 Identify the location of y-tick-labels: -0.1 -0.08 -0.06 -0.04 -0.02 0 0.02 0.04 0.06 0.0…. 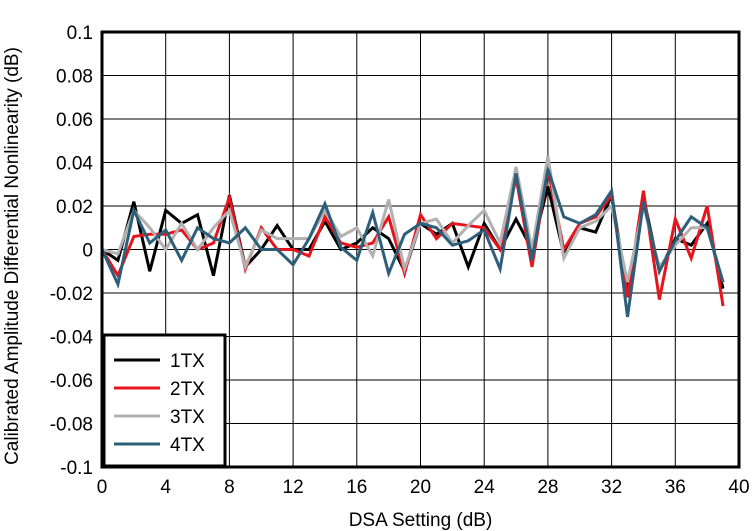
(72, 251).